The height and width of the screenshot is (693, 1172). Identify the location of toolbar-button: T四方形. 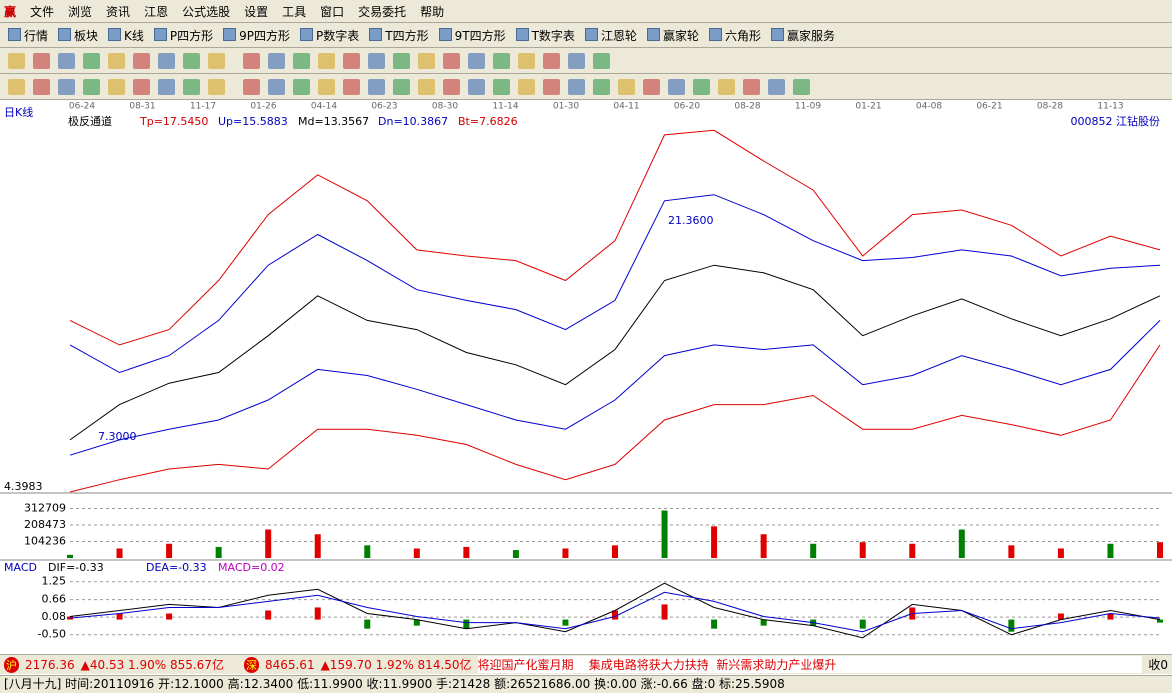
(399, 35).